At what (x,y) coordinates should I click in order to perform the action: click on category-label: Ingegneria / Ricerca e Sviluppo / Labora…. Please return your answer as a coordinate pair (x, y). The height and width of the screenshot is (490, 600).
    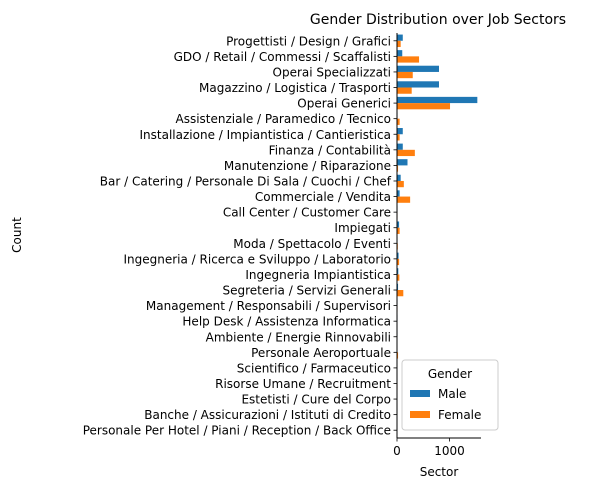
    Looking at the image, I should click on (257, 259).